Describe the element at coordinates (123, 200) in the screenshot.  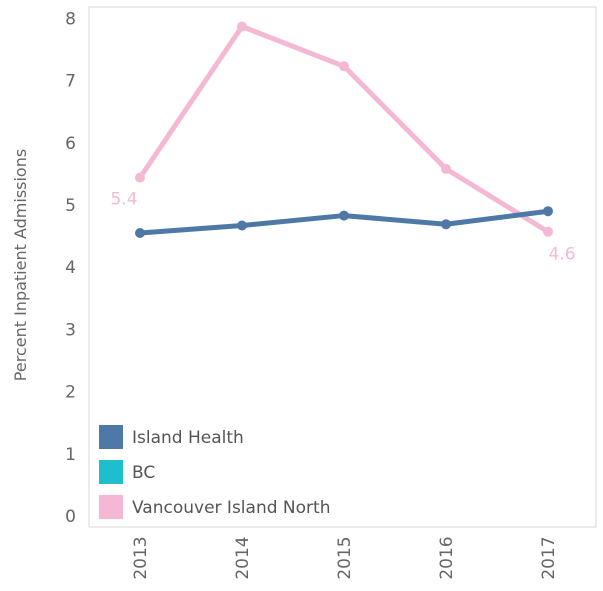
I see `data-label: 5.4` at that location.